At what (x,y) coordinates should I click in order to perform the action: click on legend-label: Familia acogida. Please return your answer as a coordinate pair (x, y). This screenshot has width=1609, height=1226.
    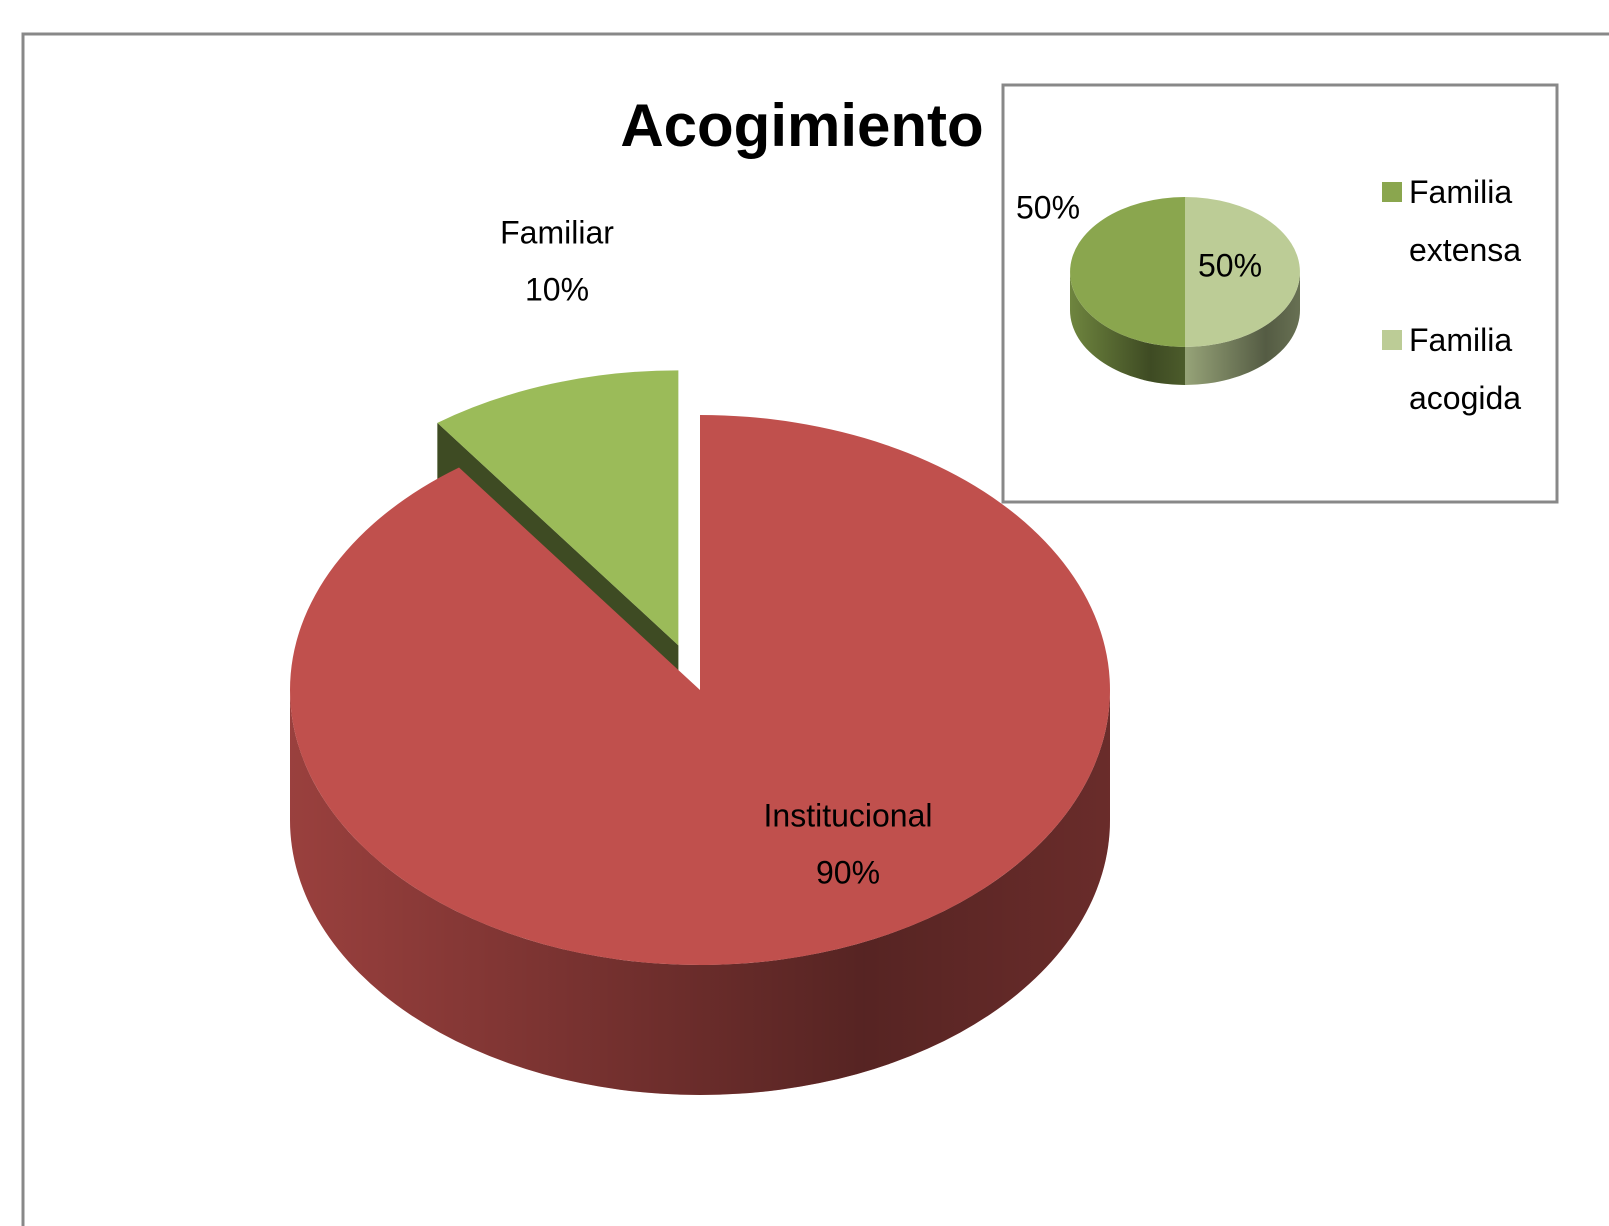
    Looking at the image, I should click on (1465, 369).